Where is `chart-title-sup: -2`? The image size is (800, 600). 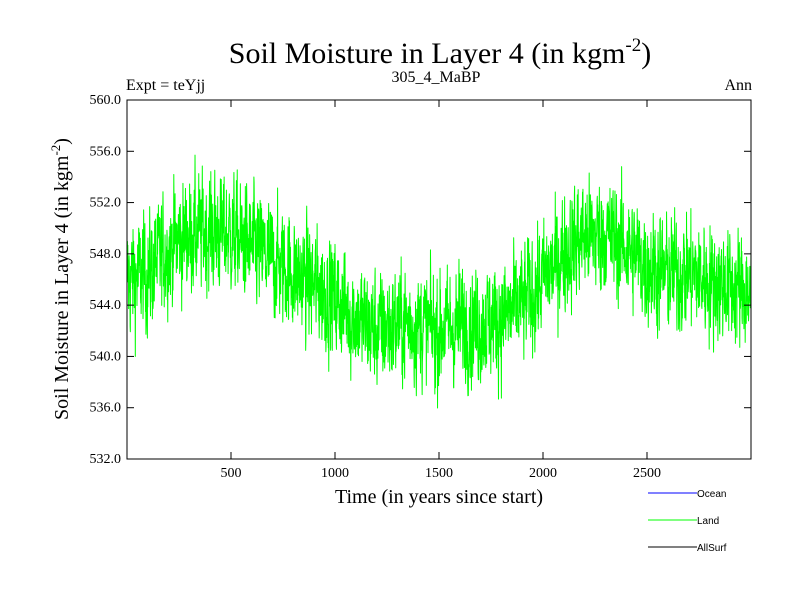
chart-title-sup: -2 is located at coordinates (633, 45).